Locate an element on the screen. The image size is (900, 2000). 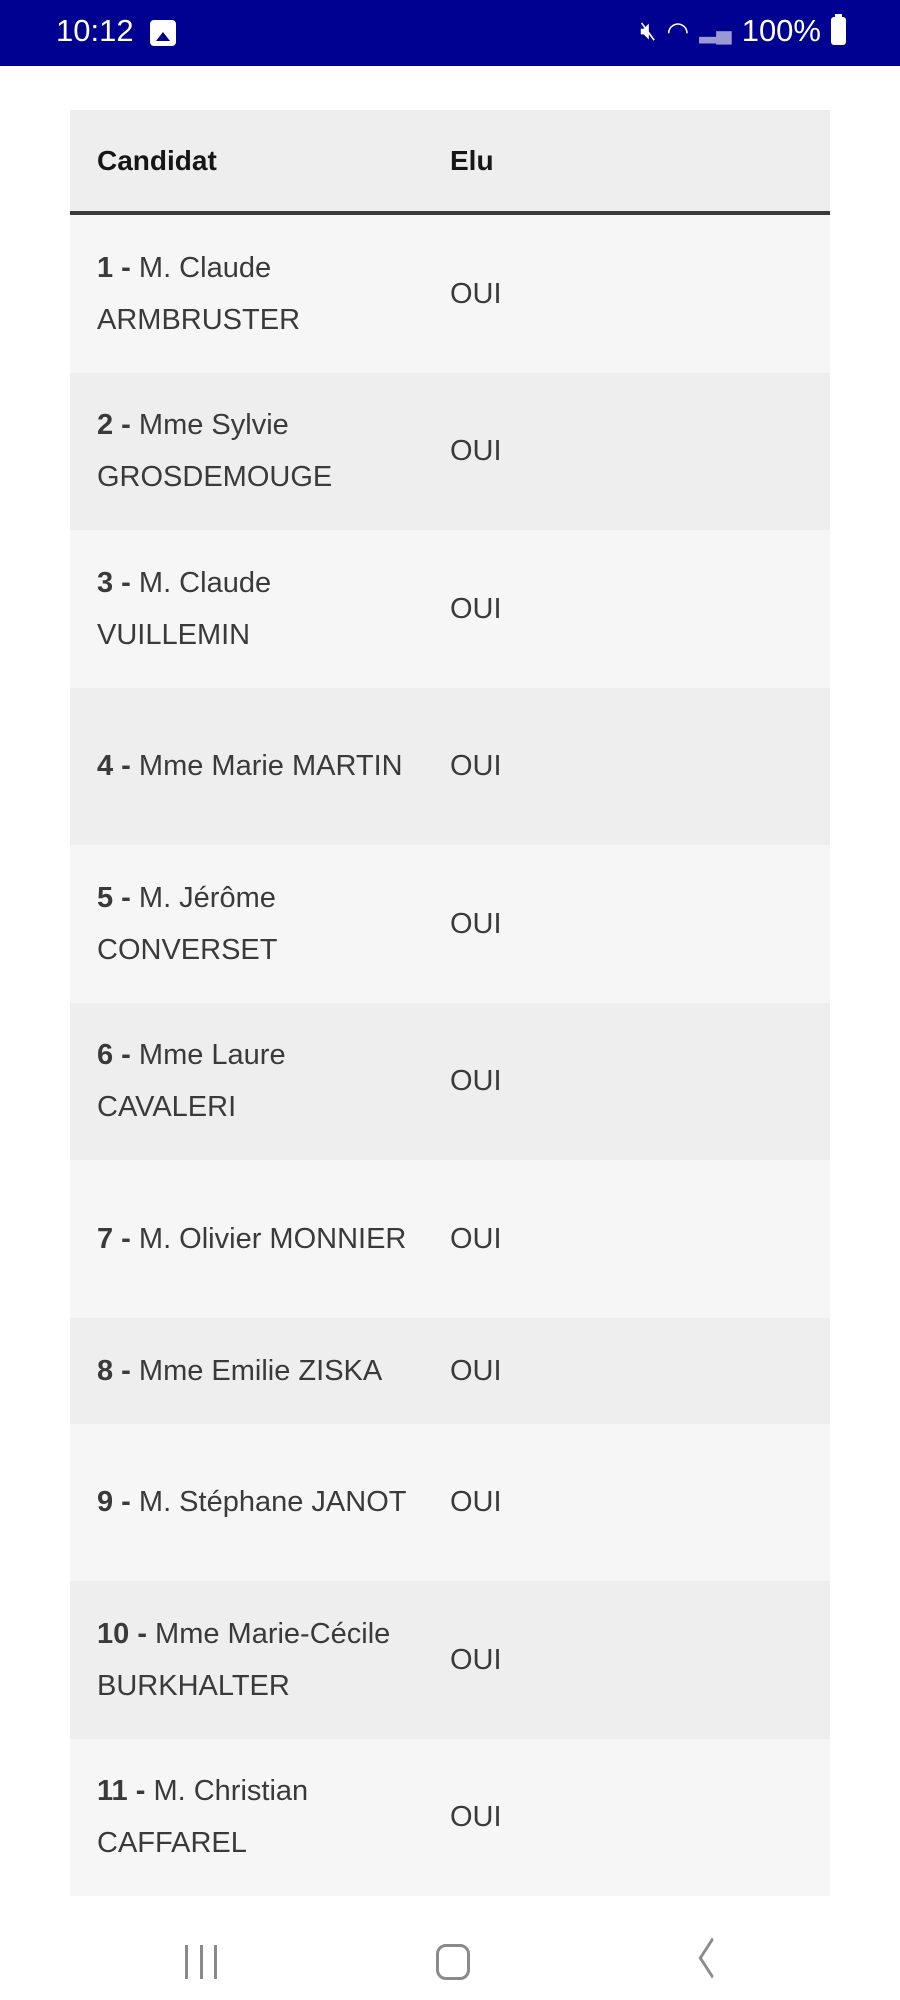
table-row: 8 - Mme Emilie ZISKA OUI is located at coordinates (450, 1370).